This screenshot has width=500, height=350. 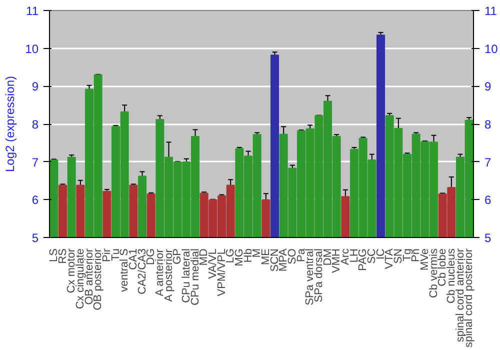 I want to click on y-tick-label: 8, so click(x=35, y=125).